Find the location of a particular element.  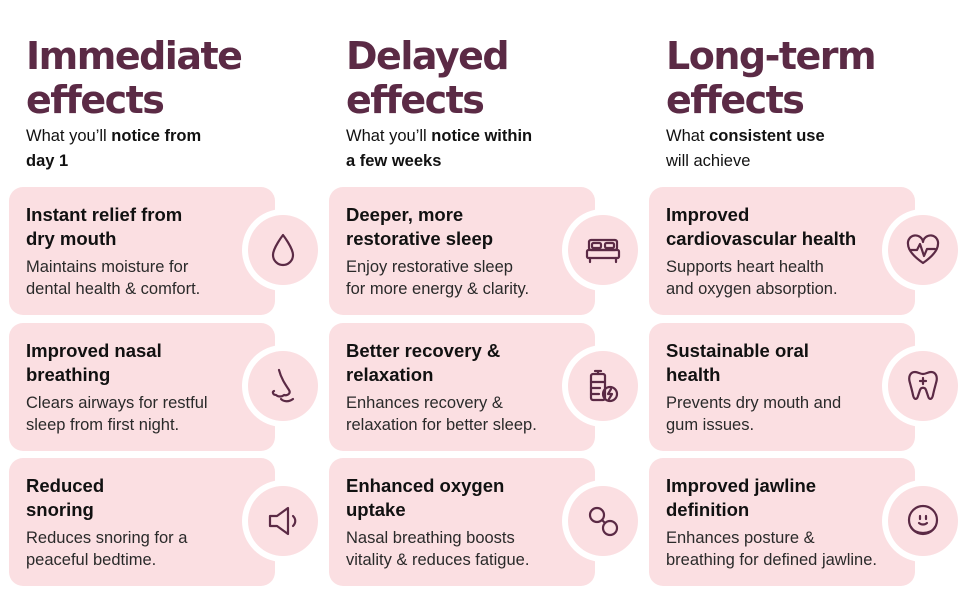

battery-charging-icon is located at coordinates (603, 386).